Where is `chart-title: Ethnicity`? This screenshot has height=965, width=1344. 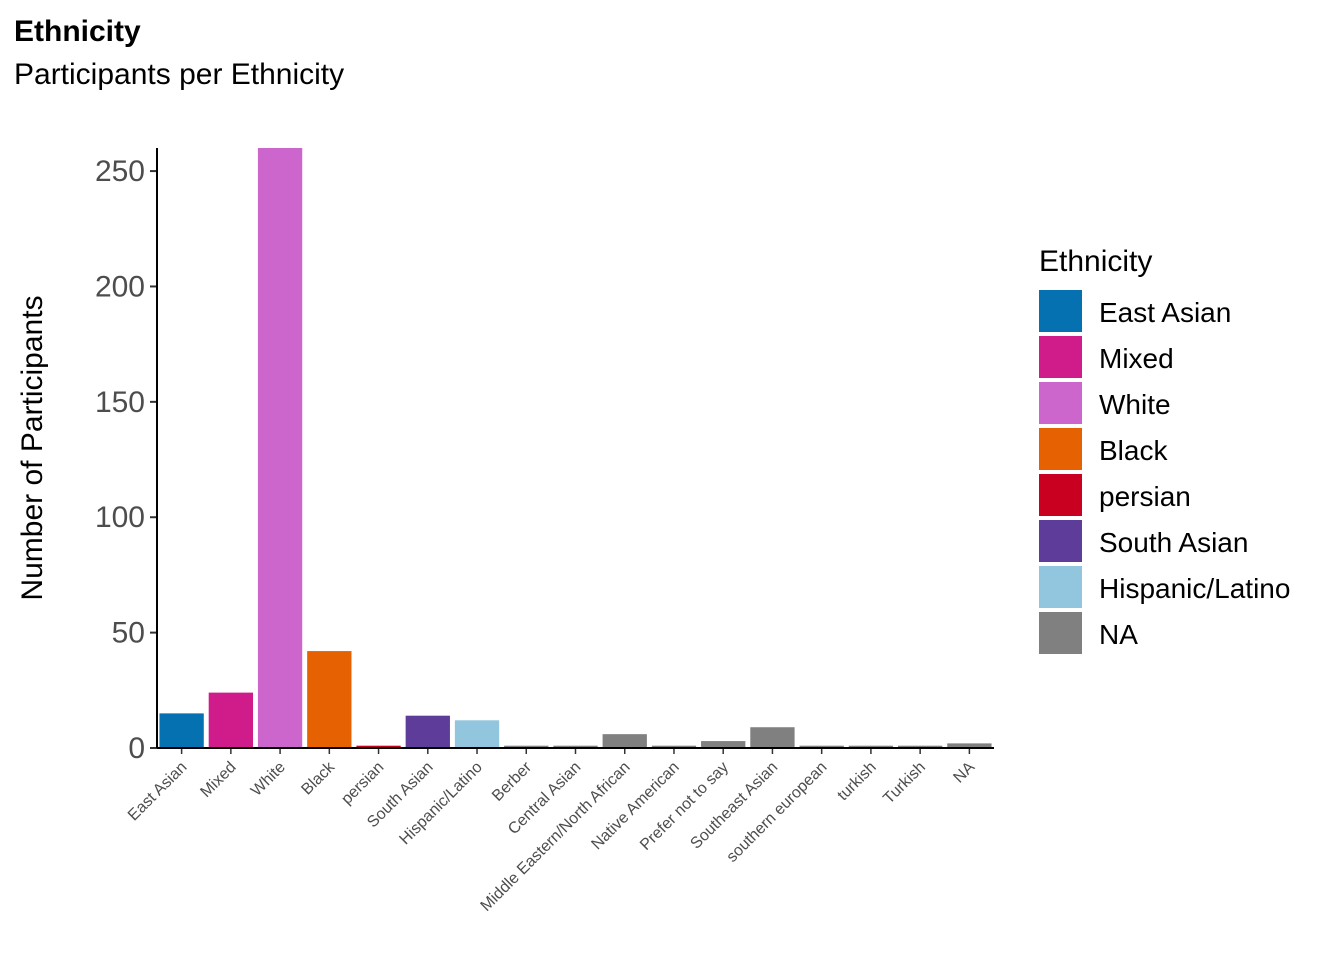
chart-title: Ethnicity is located at coordinates (77, 31).